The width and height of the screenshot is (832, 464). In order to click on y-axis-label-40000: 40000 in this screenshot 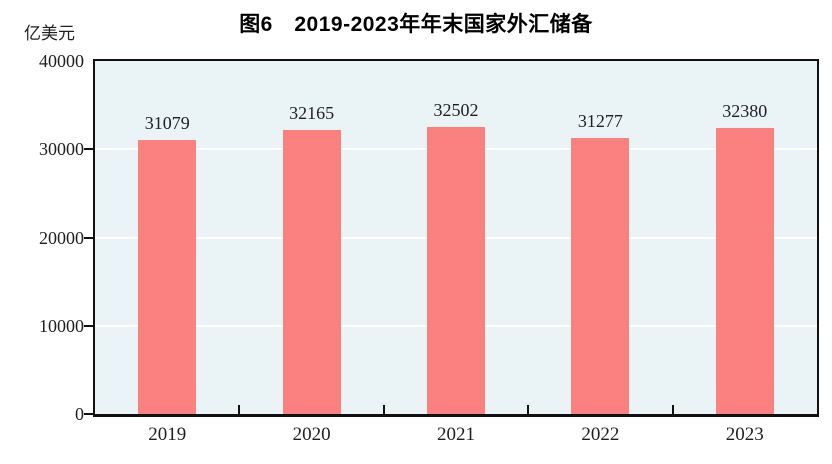, I will do `click(61, 61)`.